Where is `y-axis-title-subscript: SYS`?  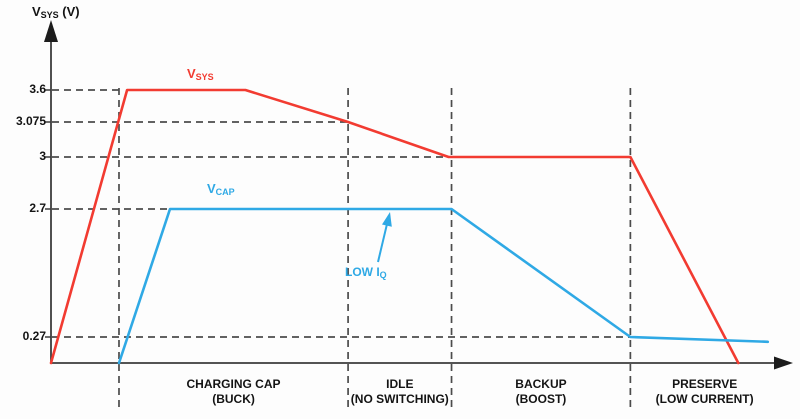 y-axis-title-subscript: SYS is located at coordinates (49, 15).